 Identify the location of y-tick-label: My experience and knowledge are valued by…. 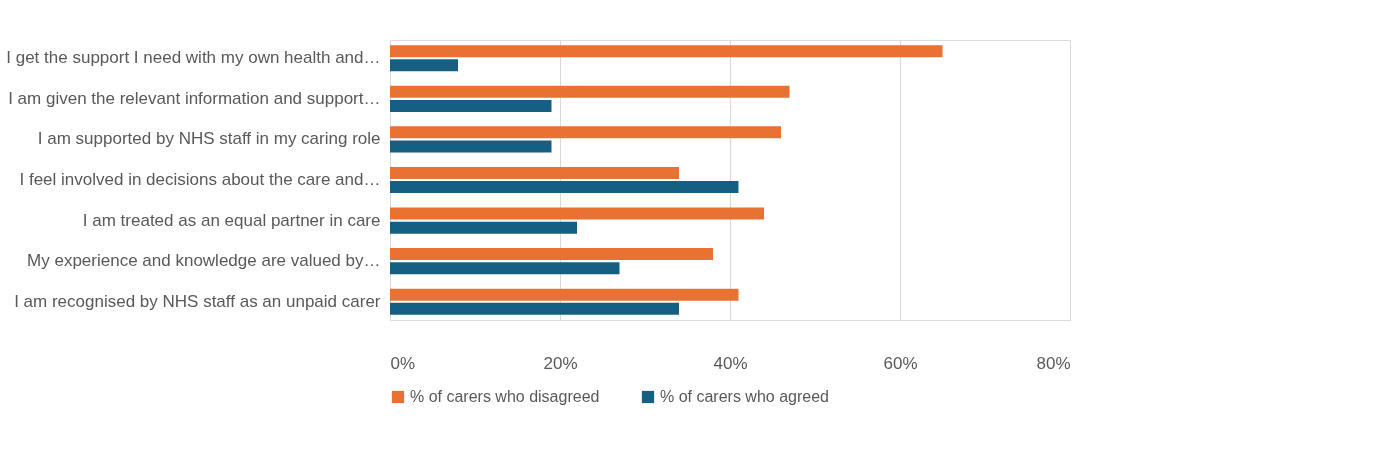
(204, 261).